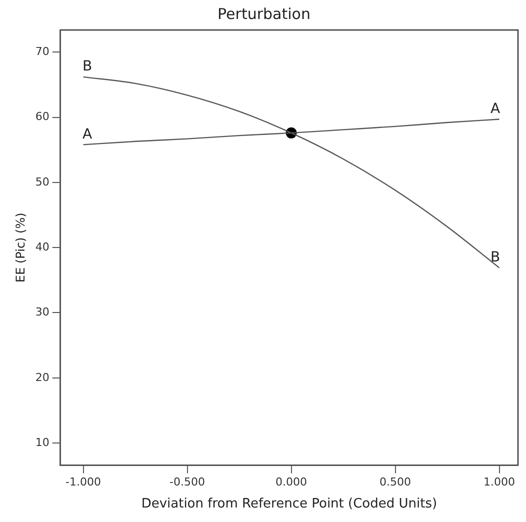 This screenshot has width=526, height=522. I want to click on x-tick-label: 1.000, so click(500, 482).